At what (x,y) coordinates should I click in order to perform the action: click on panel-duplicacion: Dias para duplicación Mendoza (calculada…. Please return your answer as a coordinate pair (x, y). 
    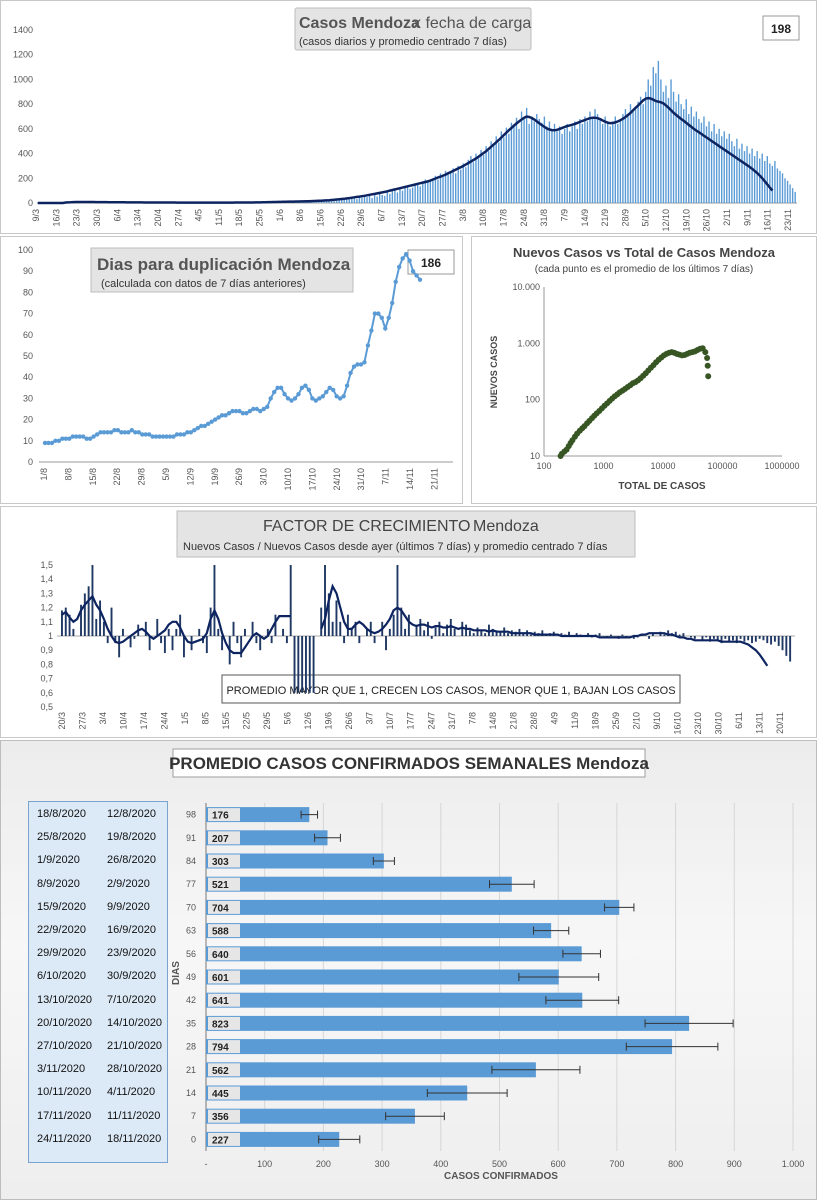
    Looking at the image, I should click on (231, 370).